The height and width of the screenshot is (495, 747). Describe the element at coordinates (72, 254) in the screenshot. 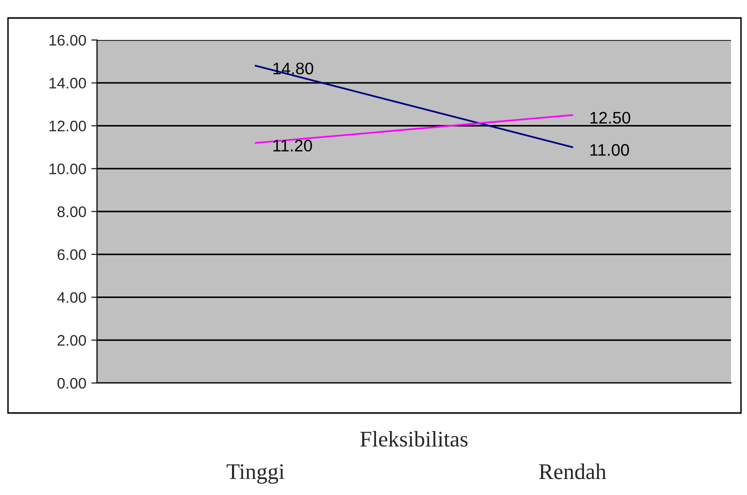

I see `y-tick-label: 6.00` at that location.